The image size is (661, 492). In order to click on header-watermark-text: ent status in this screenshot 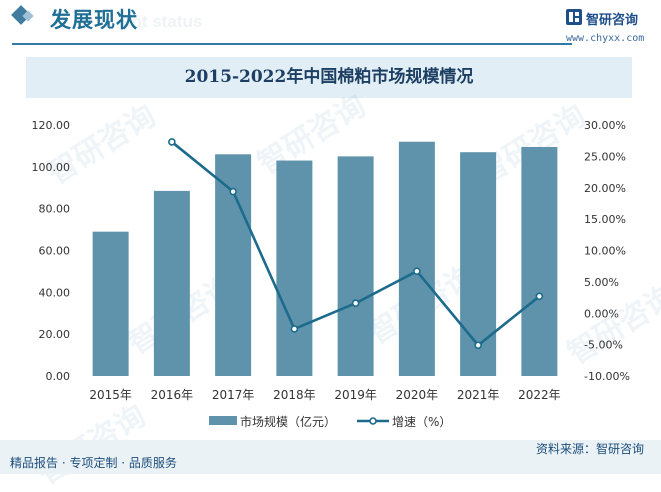, I will do `click(162, 21)`.